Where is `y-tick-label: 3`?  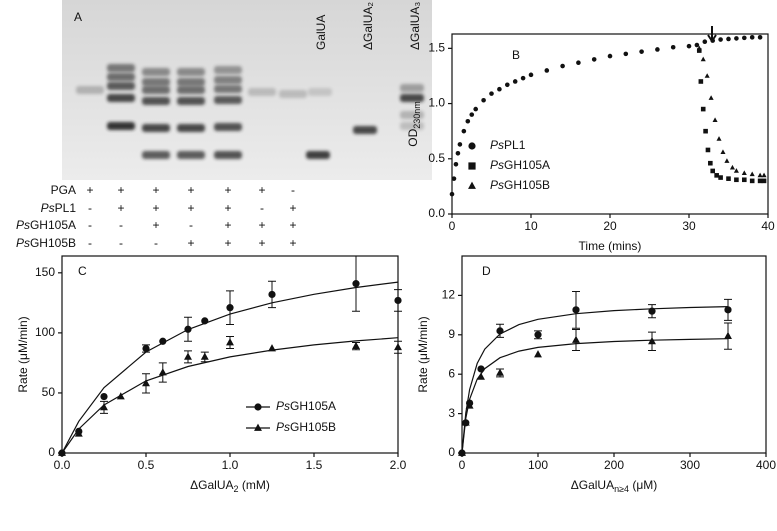 y-tick-label: 3 is located at coordinates (451, 413).